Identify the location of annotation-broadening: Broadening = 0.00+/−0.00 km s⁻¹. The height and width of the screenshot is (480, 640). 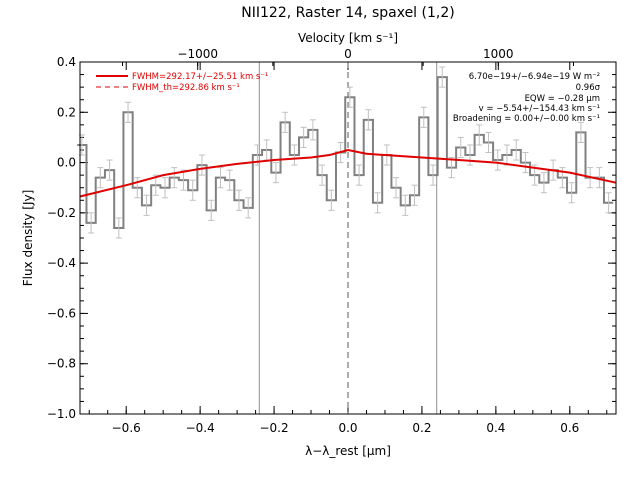
(526, 119).